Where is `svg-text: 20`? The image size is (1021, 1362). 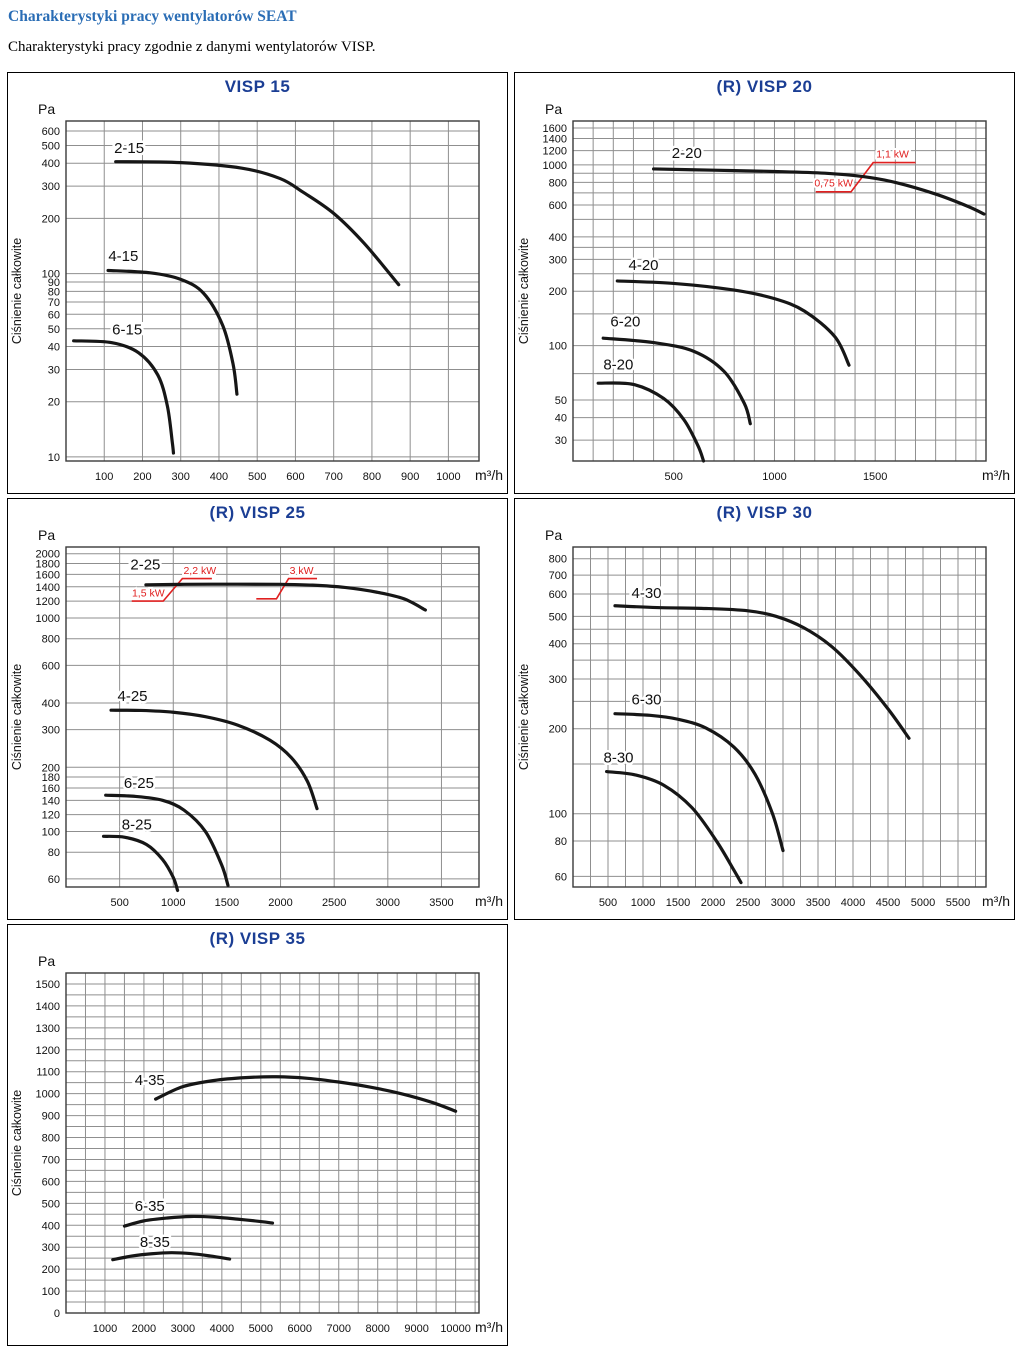 svg-text: 20 is located at coordinates (54, 403).